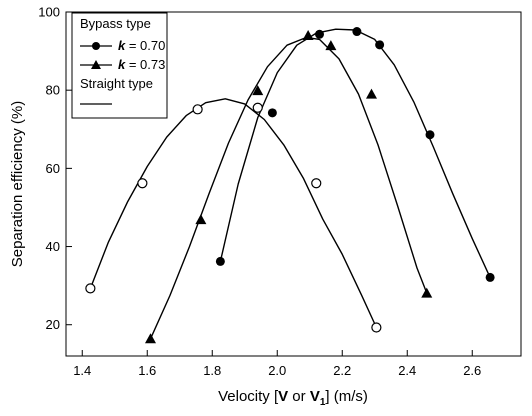 The height and width of the screenshot is (416, 532). What do you see at coordinates (122, 45) in the screenshot?
I see `legend-label-k070-symbol: k` at bounding box center [122, 45].